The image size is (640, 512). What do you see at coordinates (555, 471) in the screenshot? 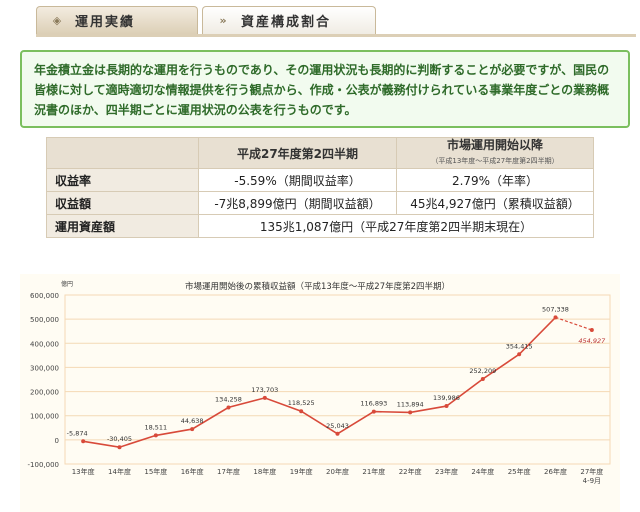
I see `x-tick-label: 26年度` at bounding box center [555, 471].